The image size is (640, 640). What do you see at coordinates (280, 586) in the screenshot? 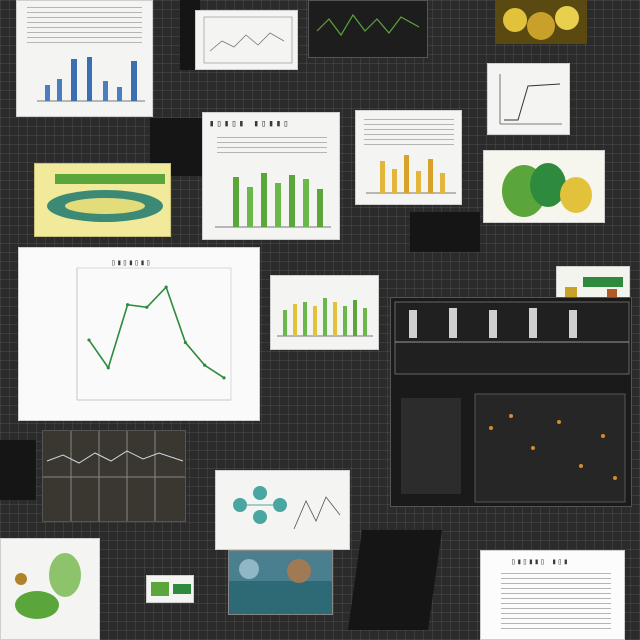
I see `colourful-photo-image` at bounding box center [280, 586].